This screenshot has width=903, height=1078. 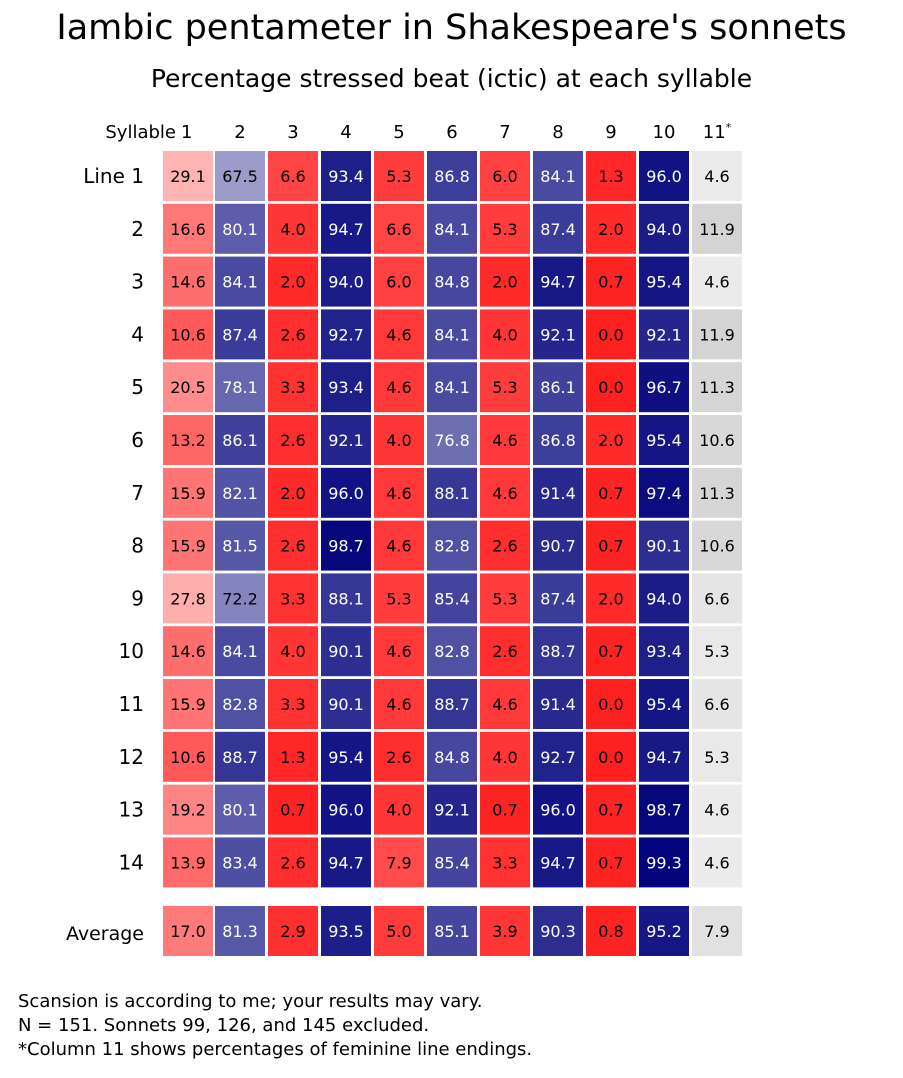 I want to click on cell-value: 81.5, so click(x=240, y=546).